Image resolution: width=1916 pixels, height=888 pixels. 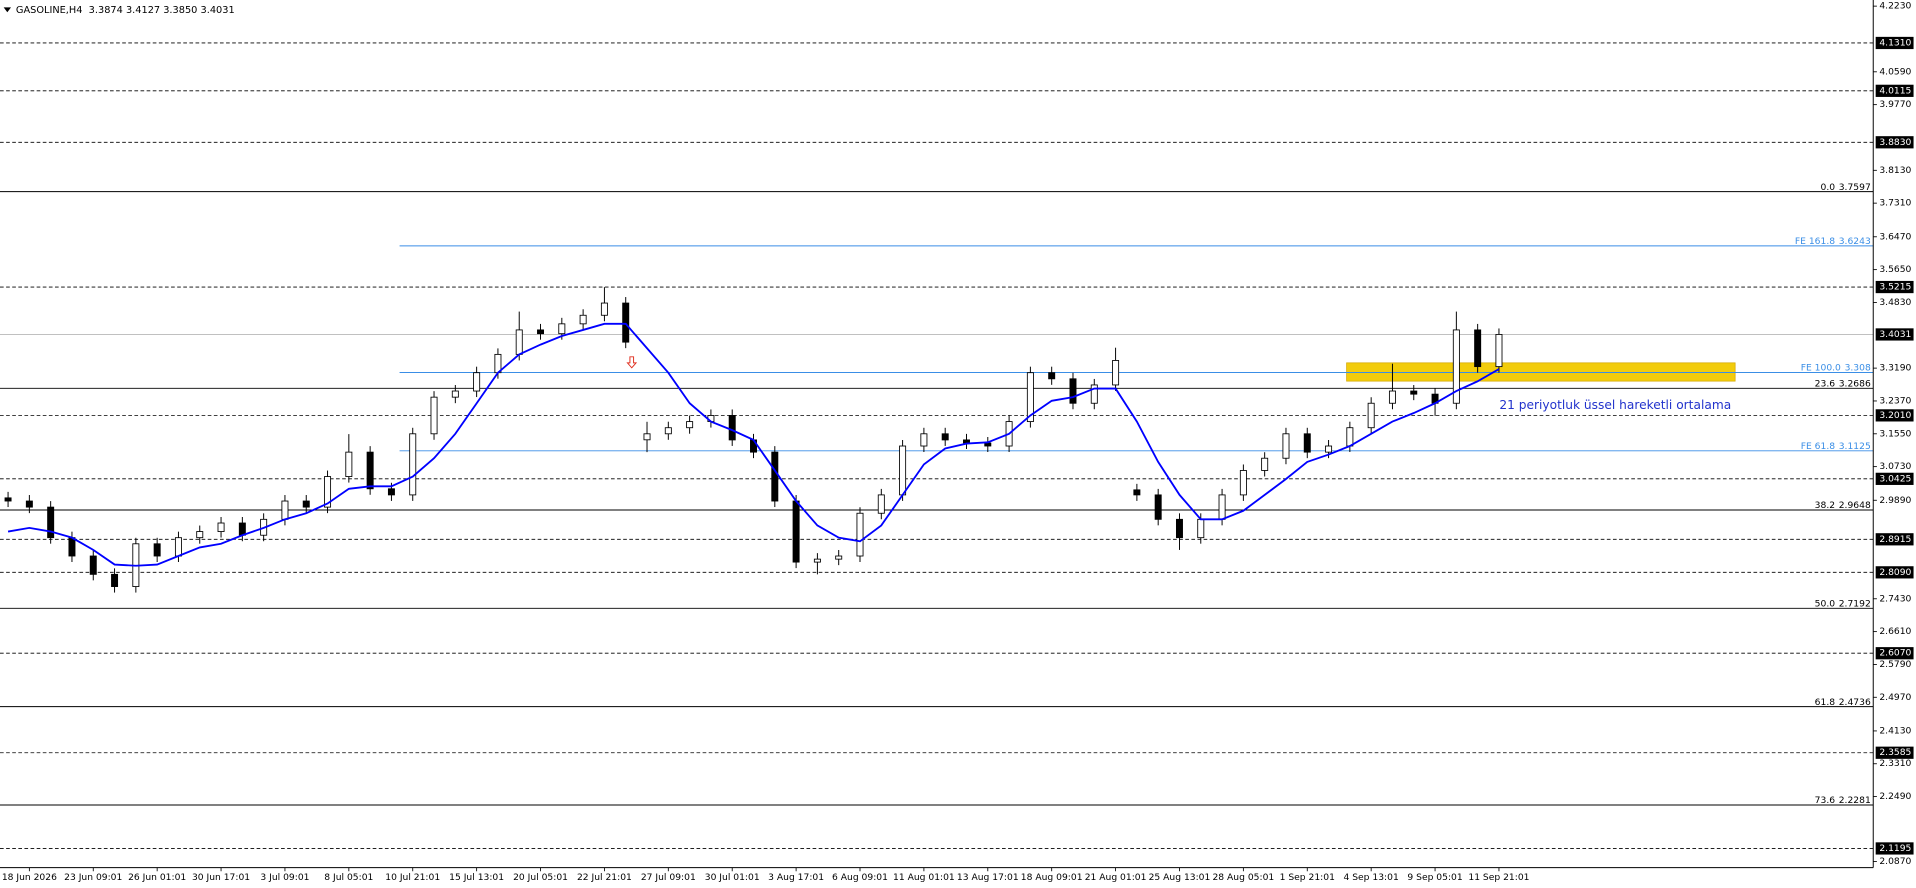 I want to click on fibo-level: 73.6, so click(x=1825, y=800).